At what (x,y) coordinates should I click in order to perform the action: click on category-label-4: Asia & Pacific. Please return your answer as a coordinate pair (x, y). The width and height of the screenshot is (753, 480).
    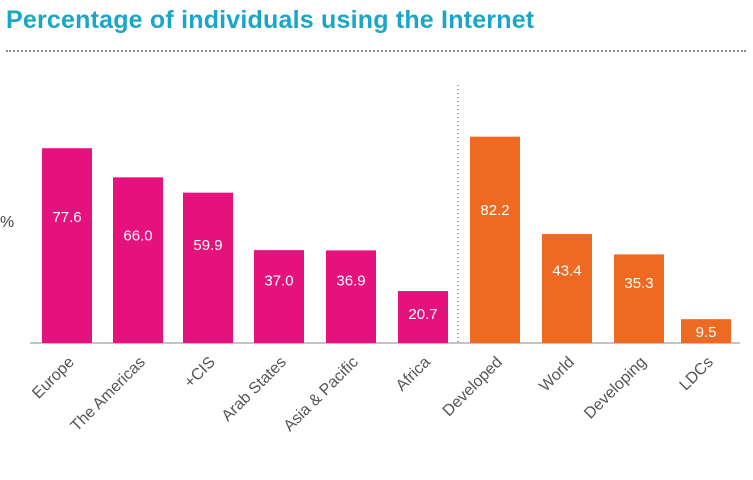
    Looking at the image, I should click on (321, 394).